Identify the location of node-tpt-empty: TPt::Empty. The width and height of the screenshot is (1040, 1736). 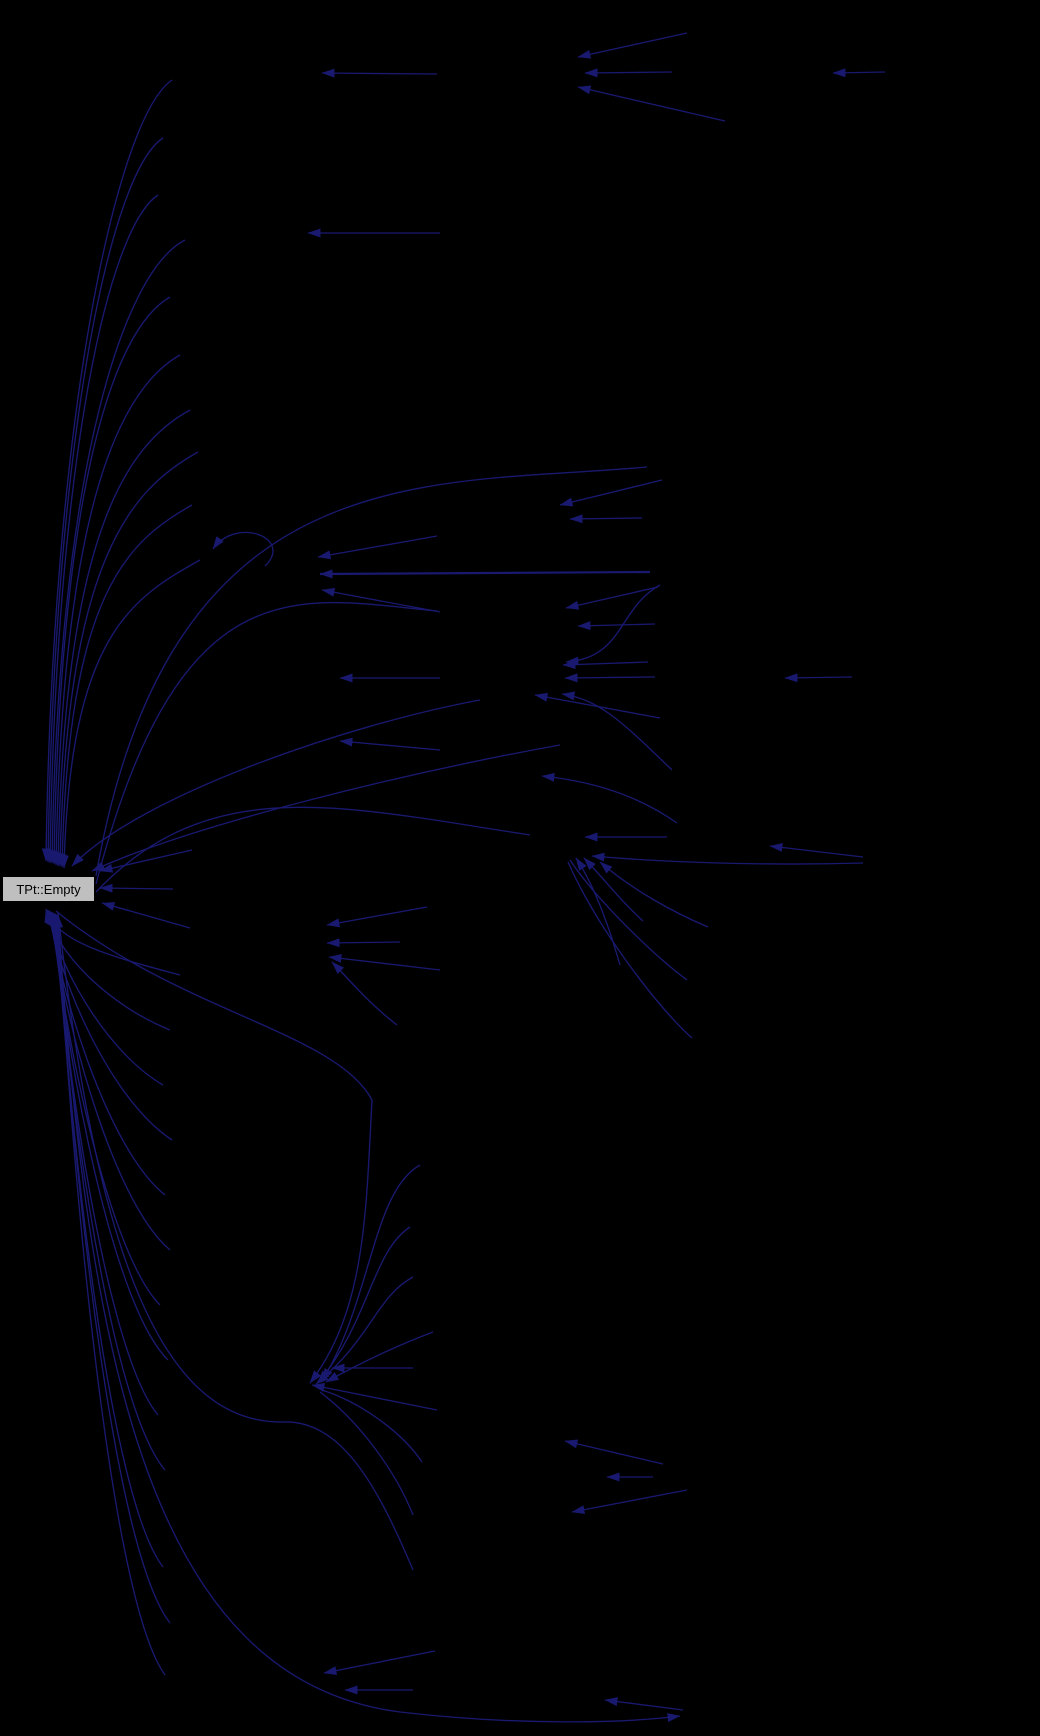
(48, 889).